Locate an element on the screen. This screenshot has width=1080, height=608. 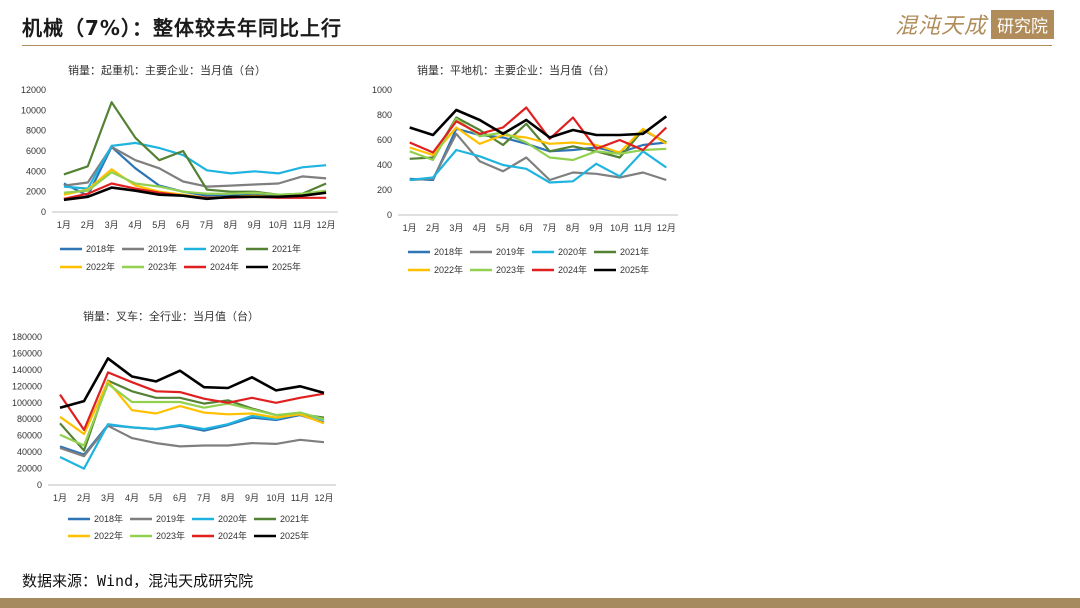
y-tick-label: 140000 is located at coordinates (27, 370).